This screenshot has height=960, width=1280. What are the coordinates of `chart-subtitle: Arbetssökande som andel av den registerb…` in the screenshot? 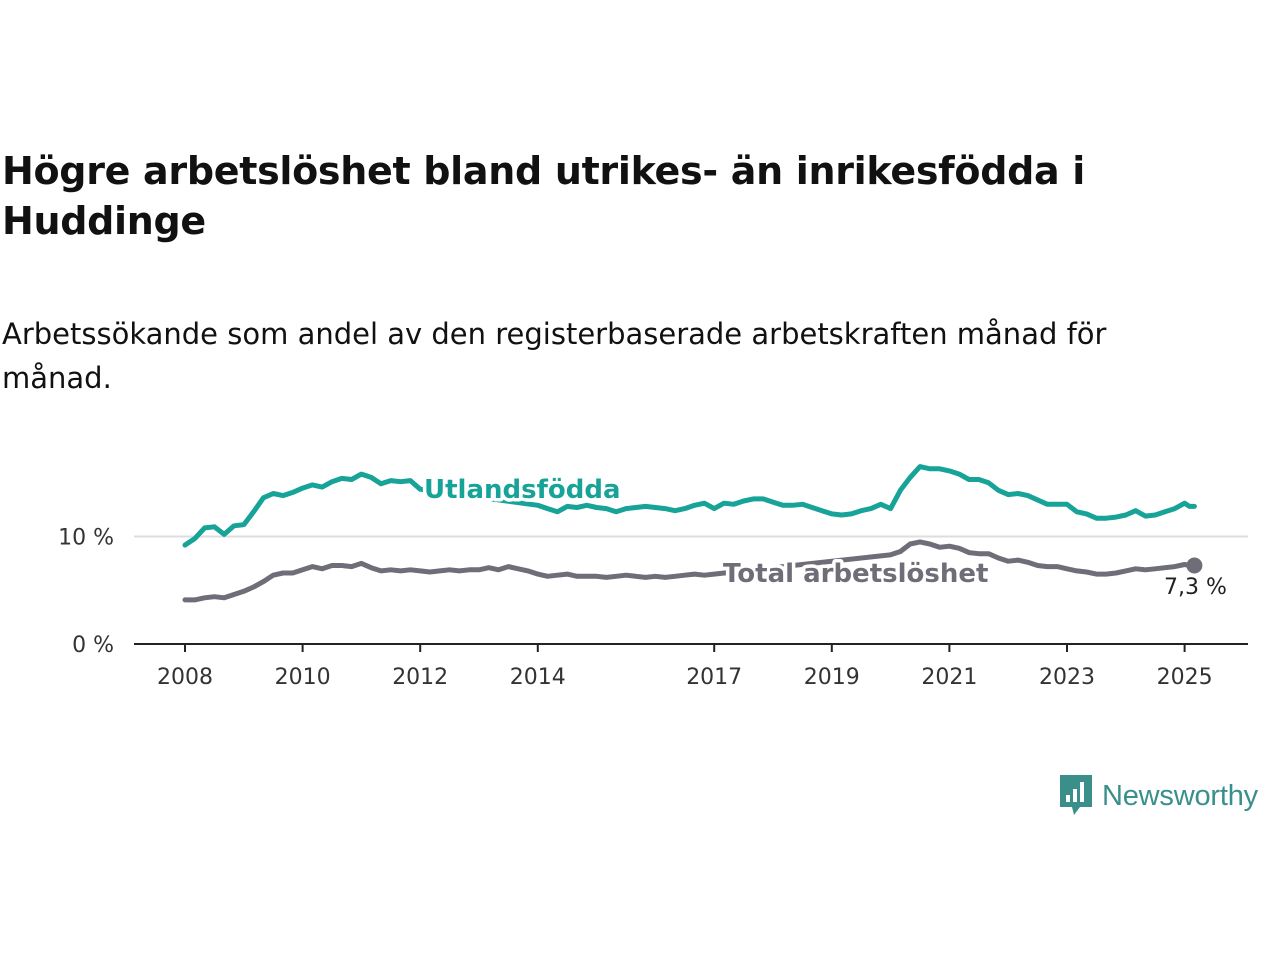 It's located at (554, 356).